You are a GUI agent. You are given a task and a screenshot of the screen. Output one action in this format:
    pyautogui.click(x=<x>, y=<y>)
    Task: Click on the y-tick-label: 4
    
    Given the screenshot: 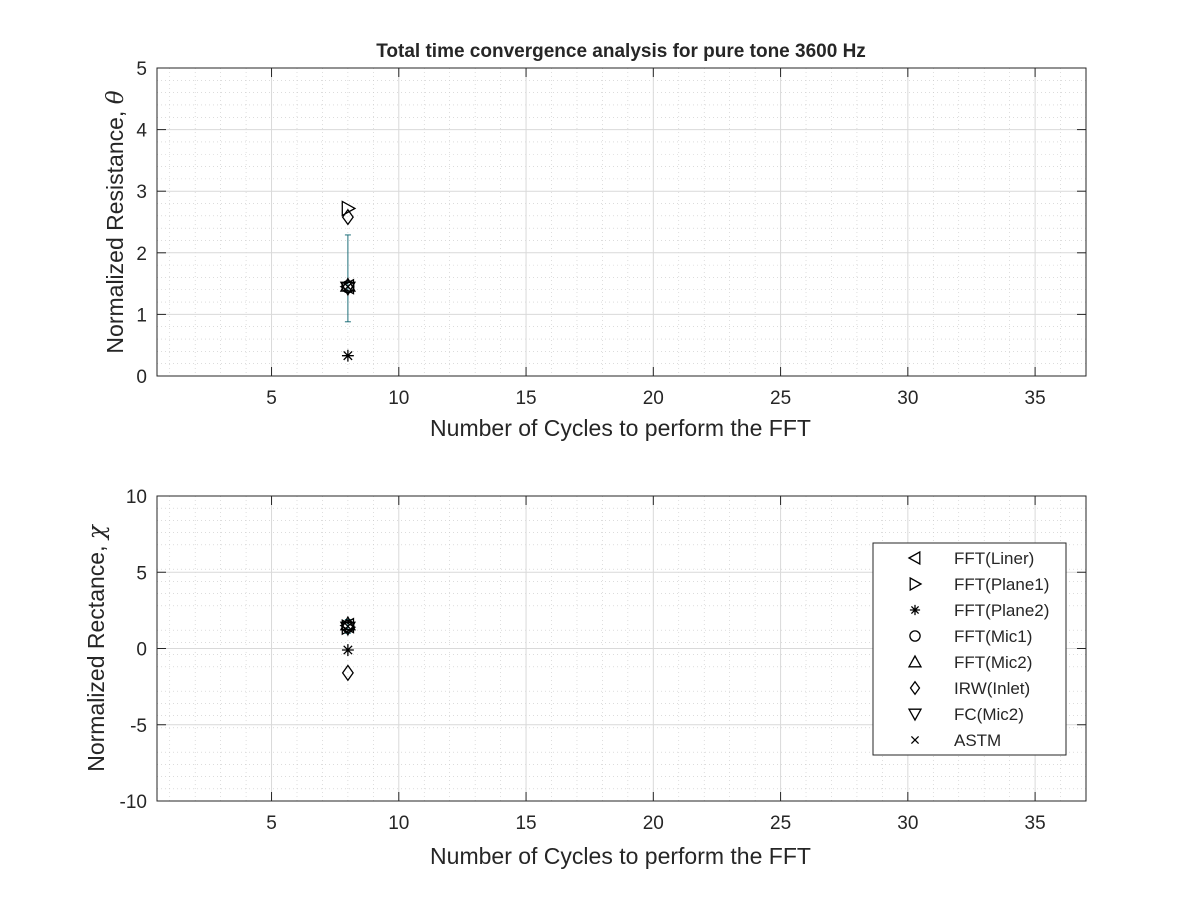 What is the action you would take?
    pyautogui.click(x=141, y=131)
    